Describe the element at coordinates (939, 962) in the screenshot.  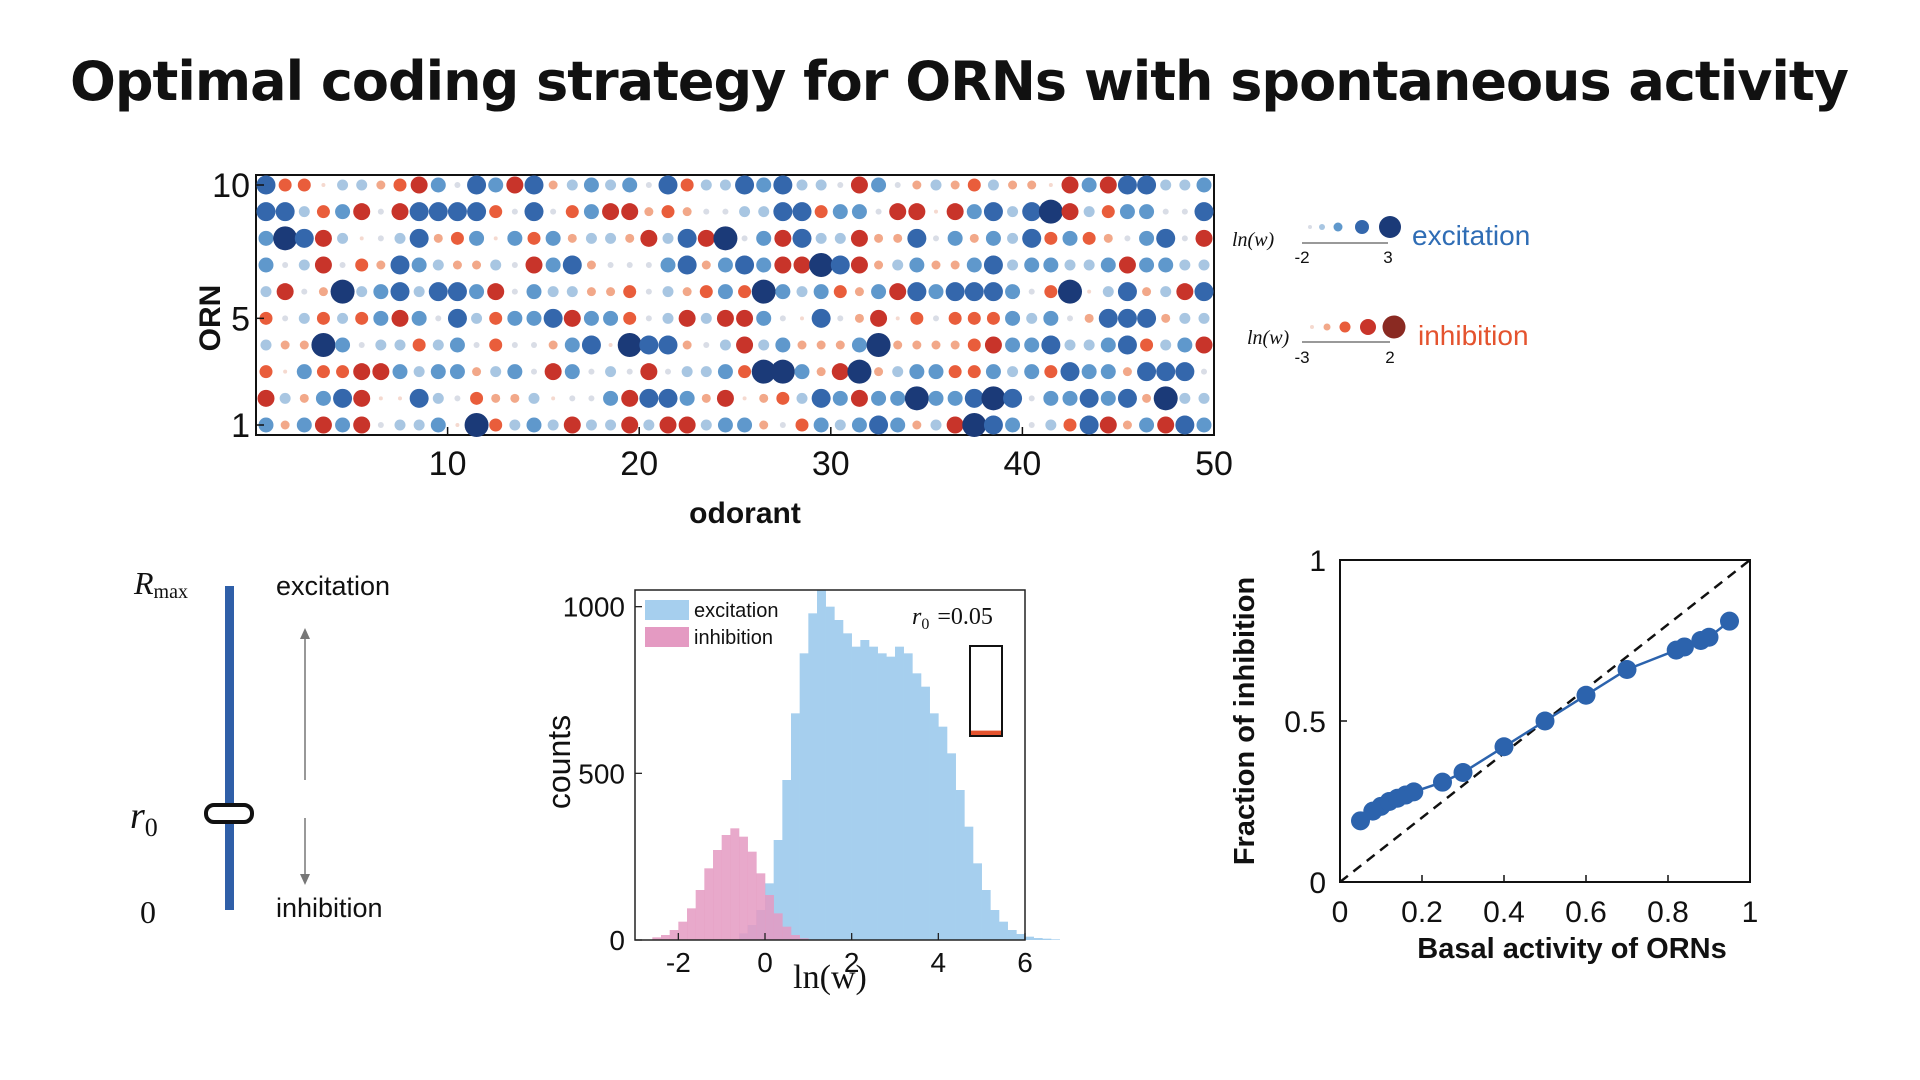
I see `hist-xtick-label: 4` at that location.